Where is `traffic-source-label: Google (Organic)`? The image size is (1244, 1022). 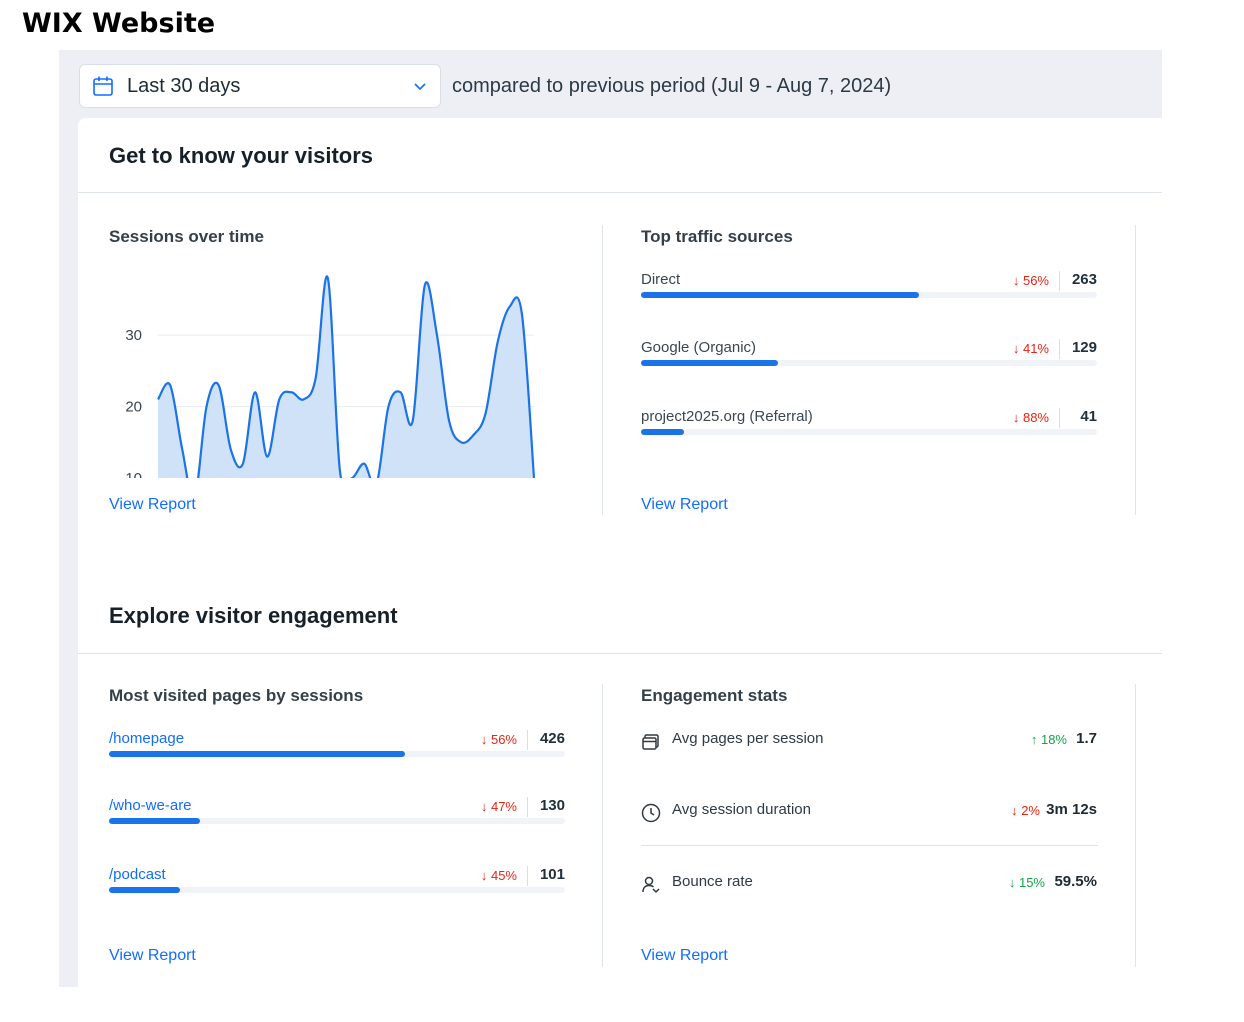
traffic-source-label: Google (Organic) is located at coordinates (699, 347).